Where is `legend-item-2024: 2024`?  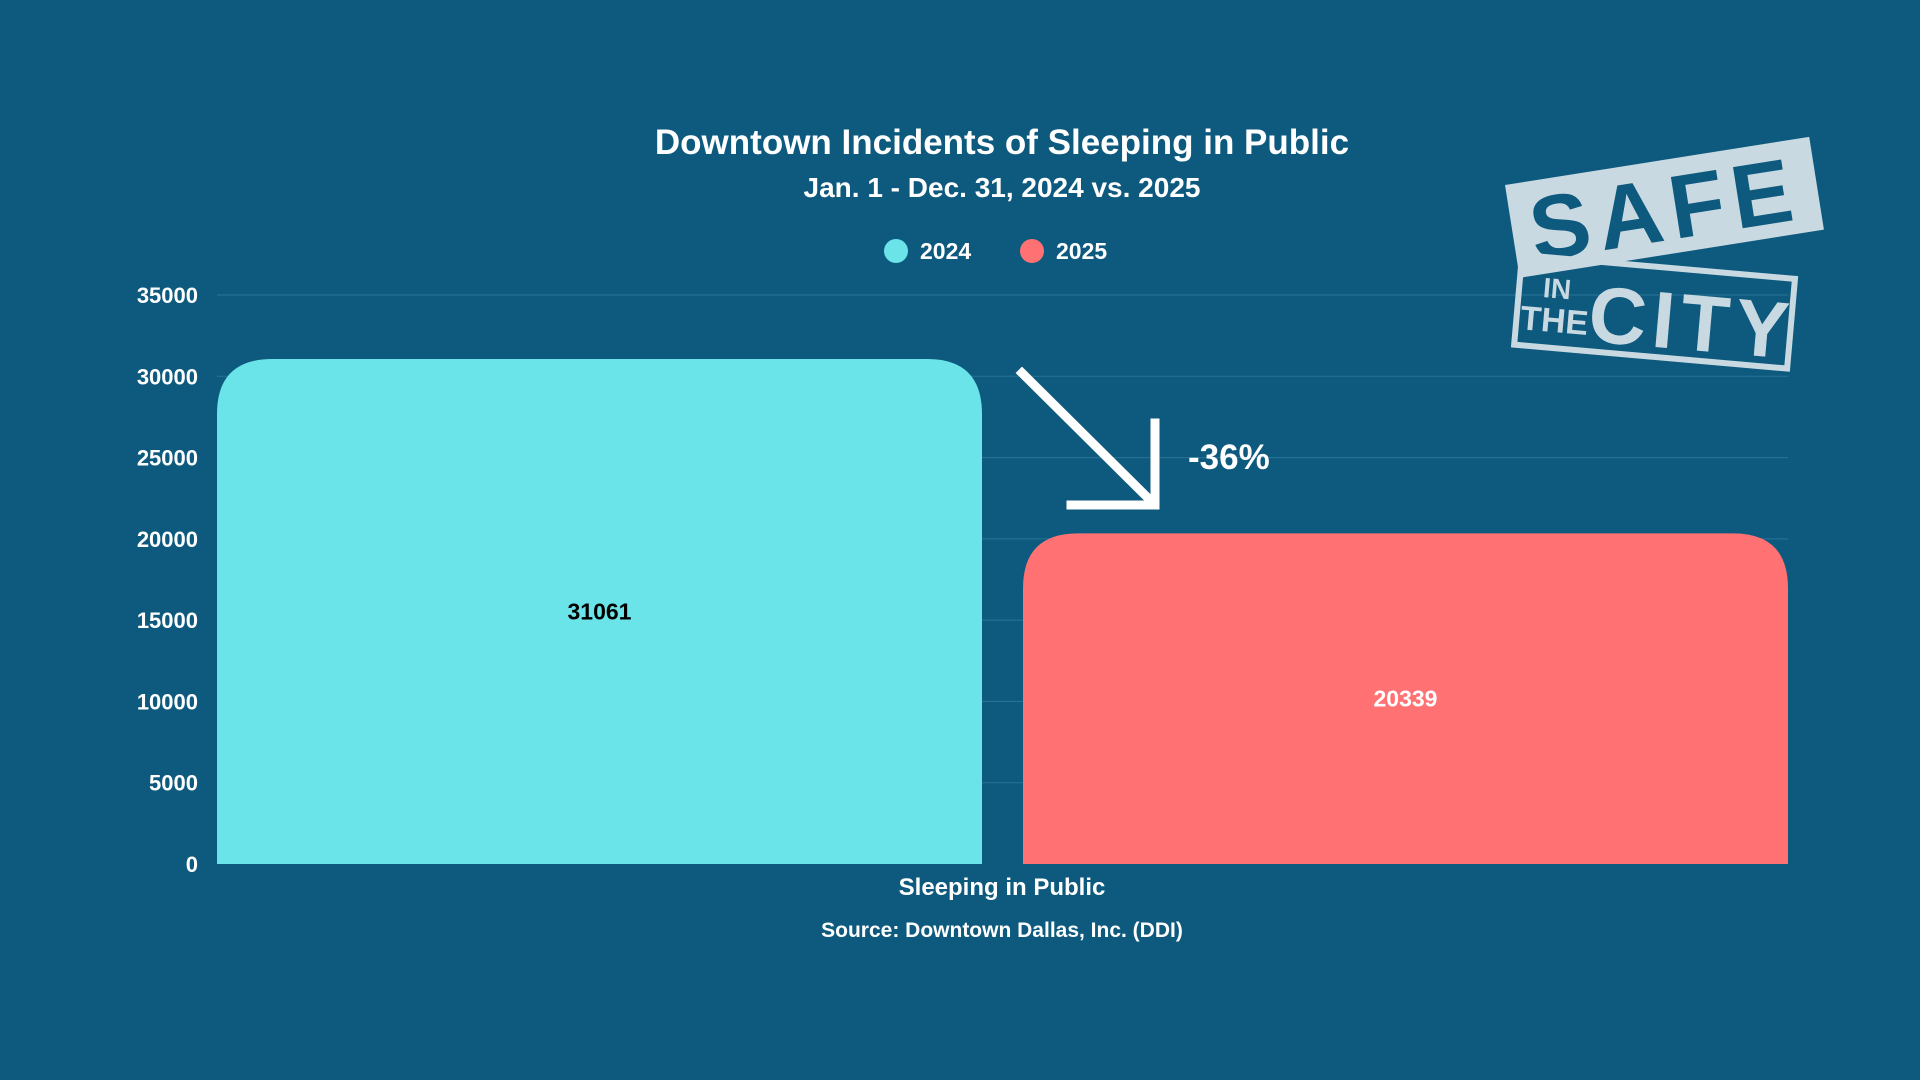 legend-item-2024: 2024 is located at coordinates (927, 251).